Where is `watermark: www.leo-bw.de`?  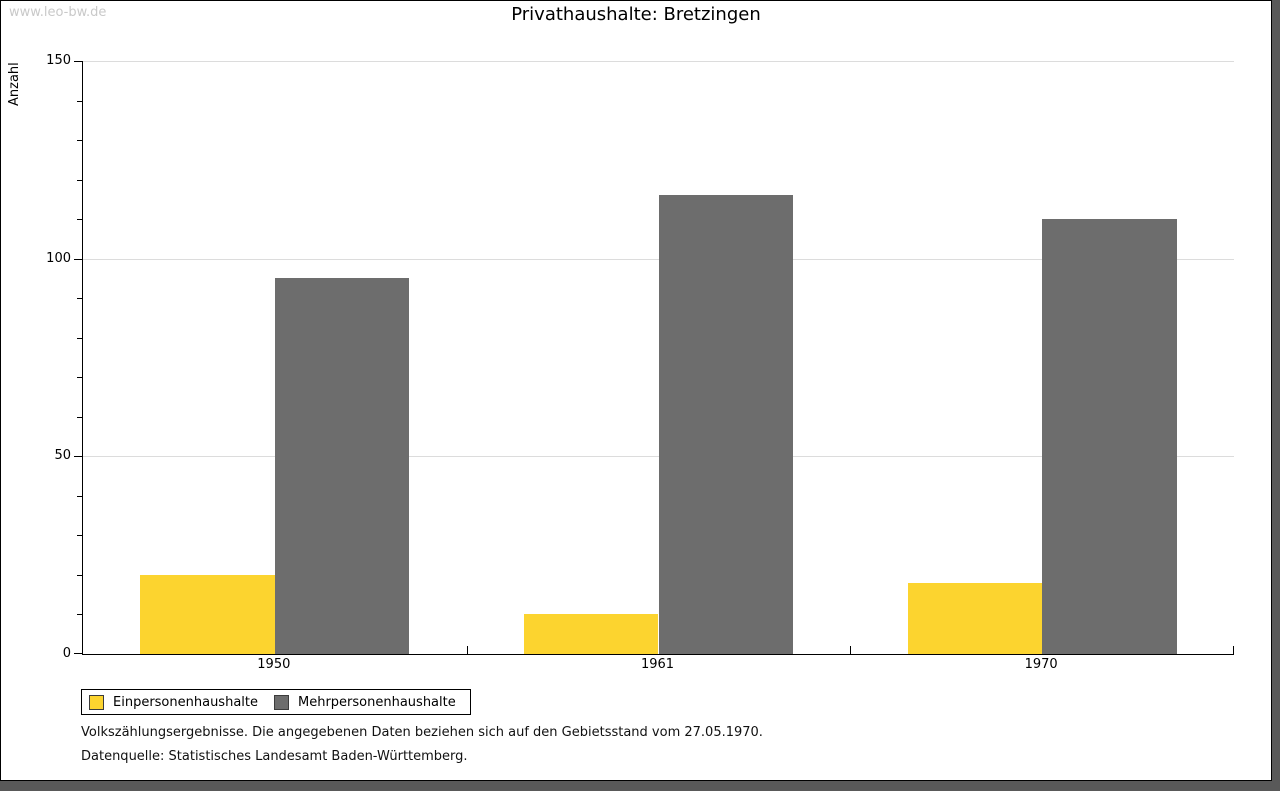 watermark: www.leo-bw.de is located at coordinates (58, 12).